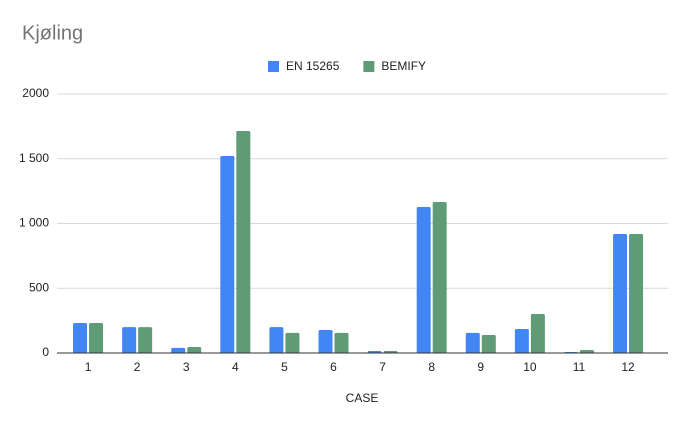 This screenshot has width=690, height=427. What do you see at coordinates (39, 287) in the screenshot?
I see `y-tick-label: 500` at bounding box center [39, 287].